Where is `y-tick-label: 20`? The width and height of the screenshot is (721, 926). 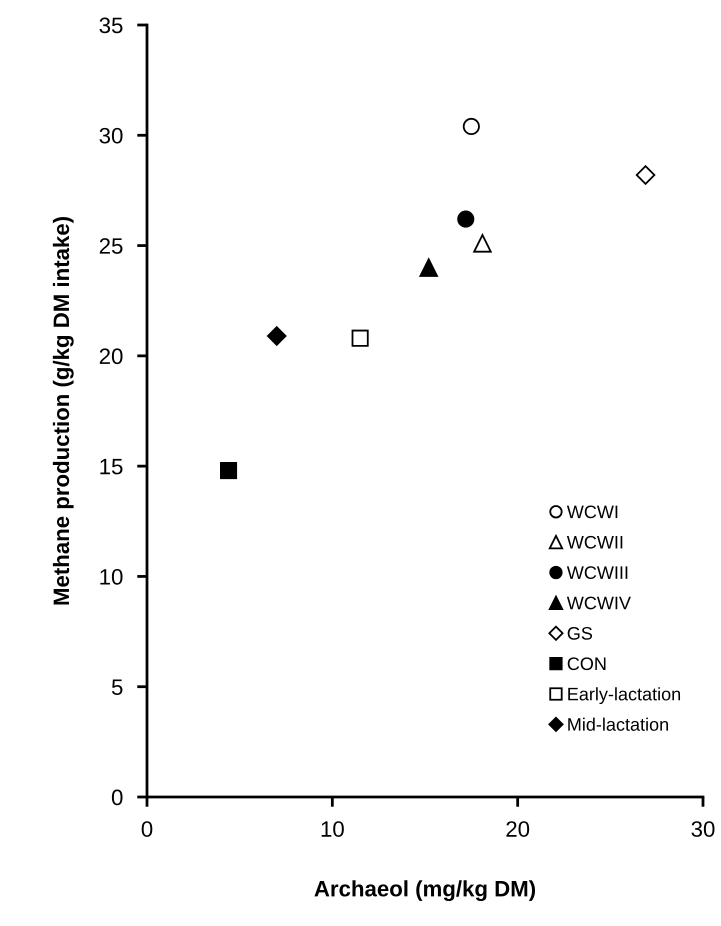
y-tick-label: 20 is located at coordinates (111, 356).